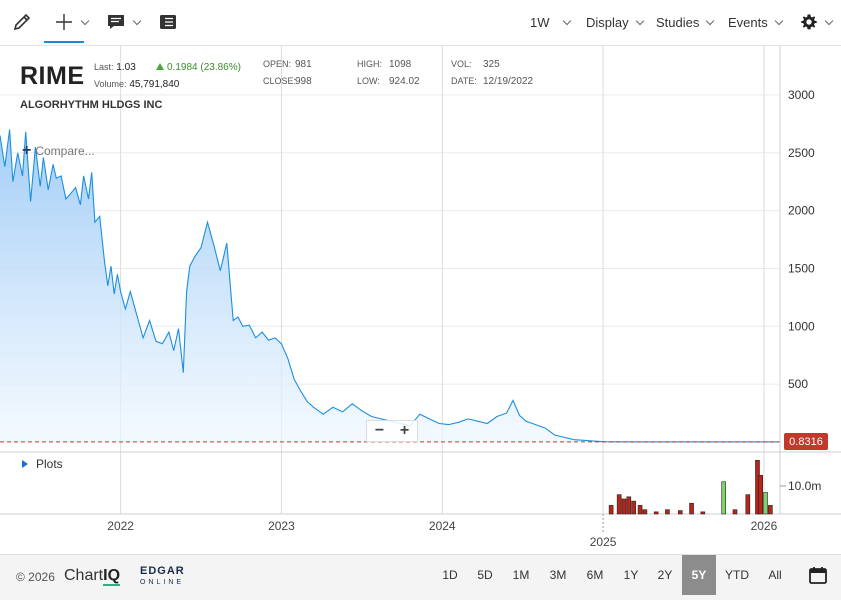 Image resolution: width=841 pixels, height=600 pixels. I want to click on plots-toggle: Plots, so click(42, 464).